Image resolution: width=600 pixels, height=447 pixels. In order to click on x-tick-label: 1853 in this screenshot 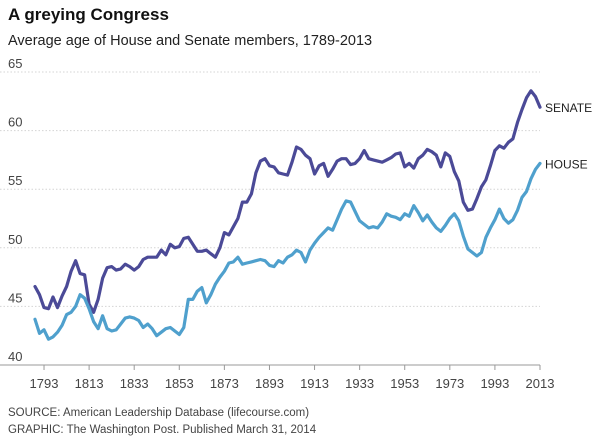, I will do `click(179, 383)`.